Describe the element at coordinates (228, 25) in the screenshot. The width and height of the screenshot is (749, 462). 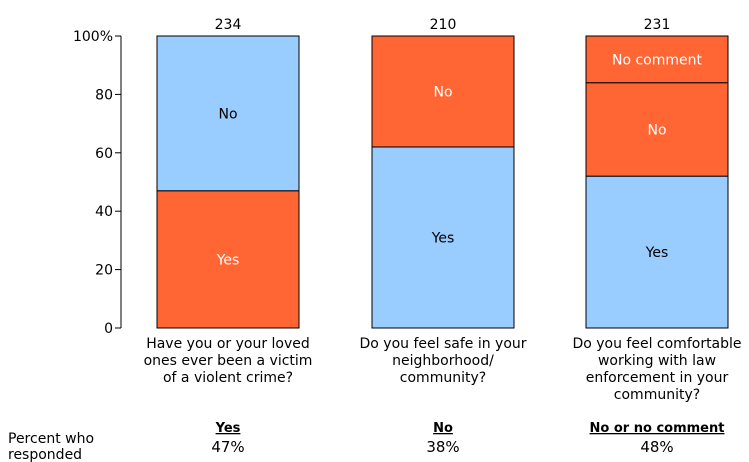
I see `bar-total-label: 234` at that location.